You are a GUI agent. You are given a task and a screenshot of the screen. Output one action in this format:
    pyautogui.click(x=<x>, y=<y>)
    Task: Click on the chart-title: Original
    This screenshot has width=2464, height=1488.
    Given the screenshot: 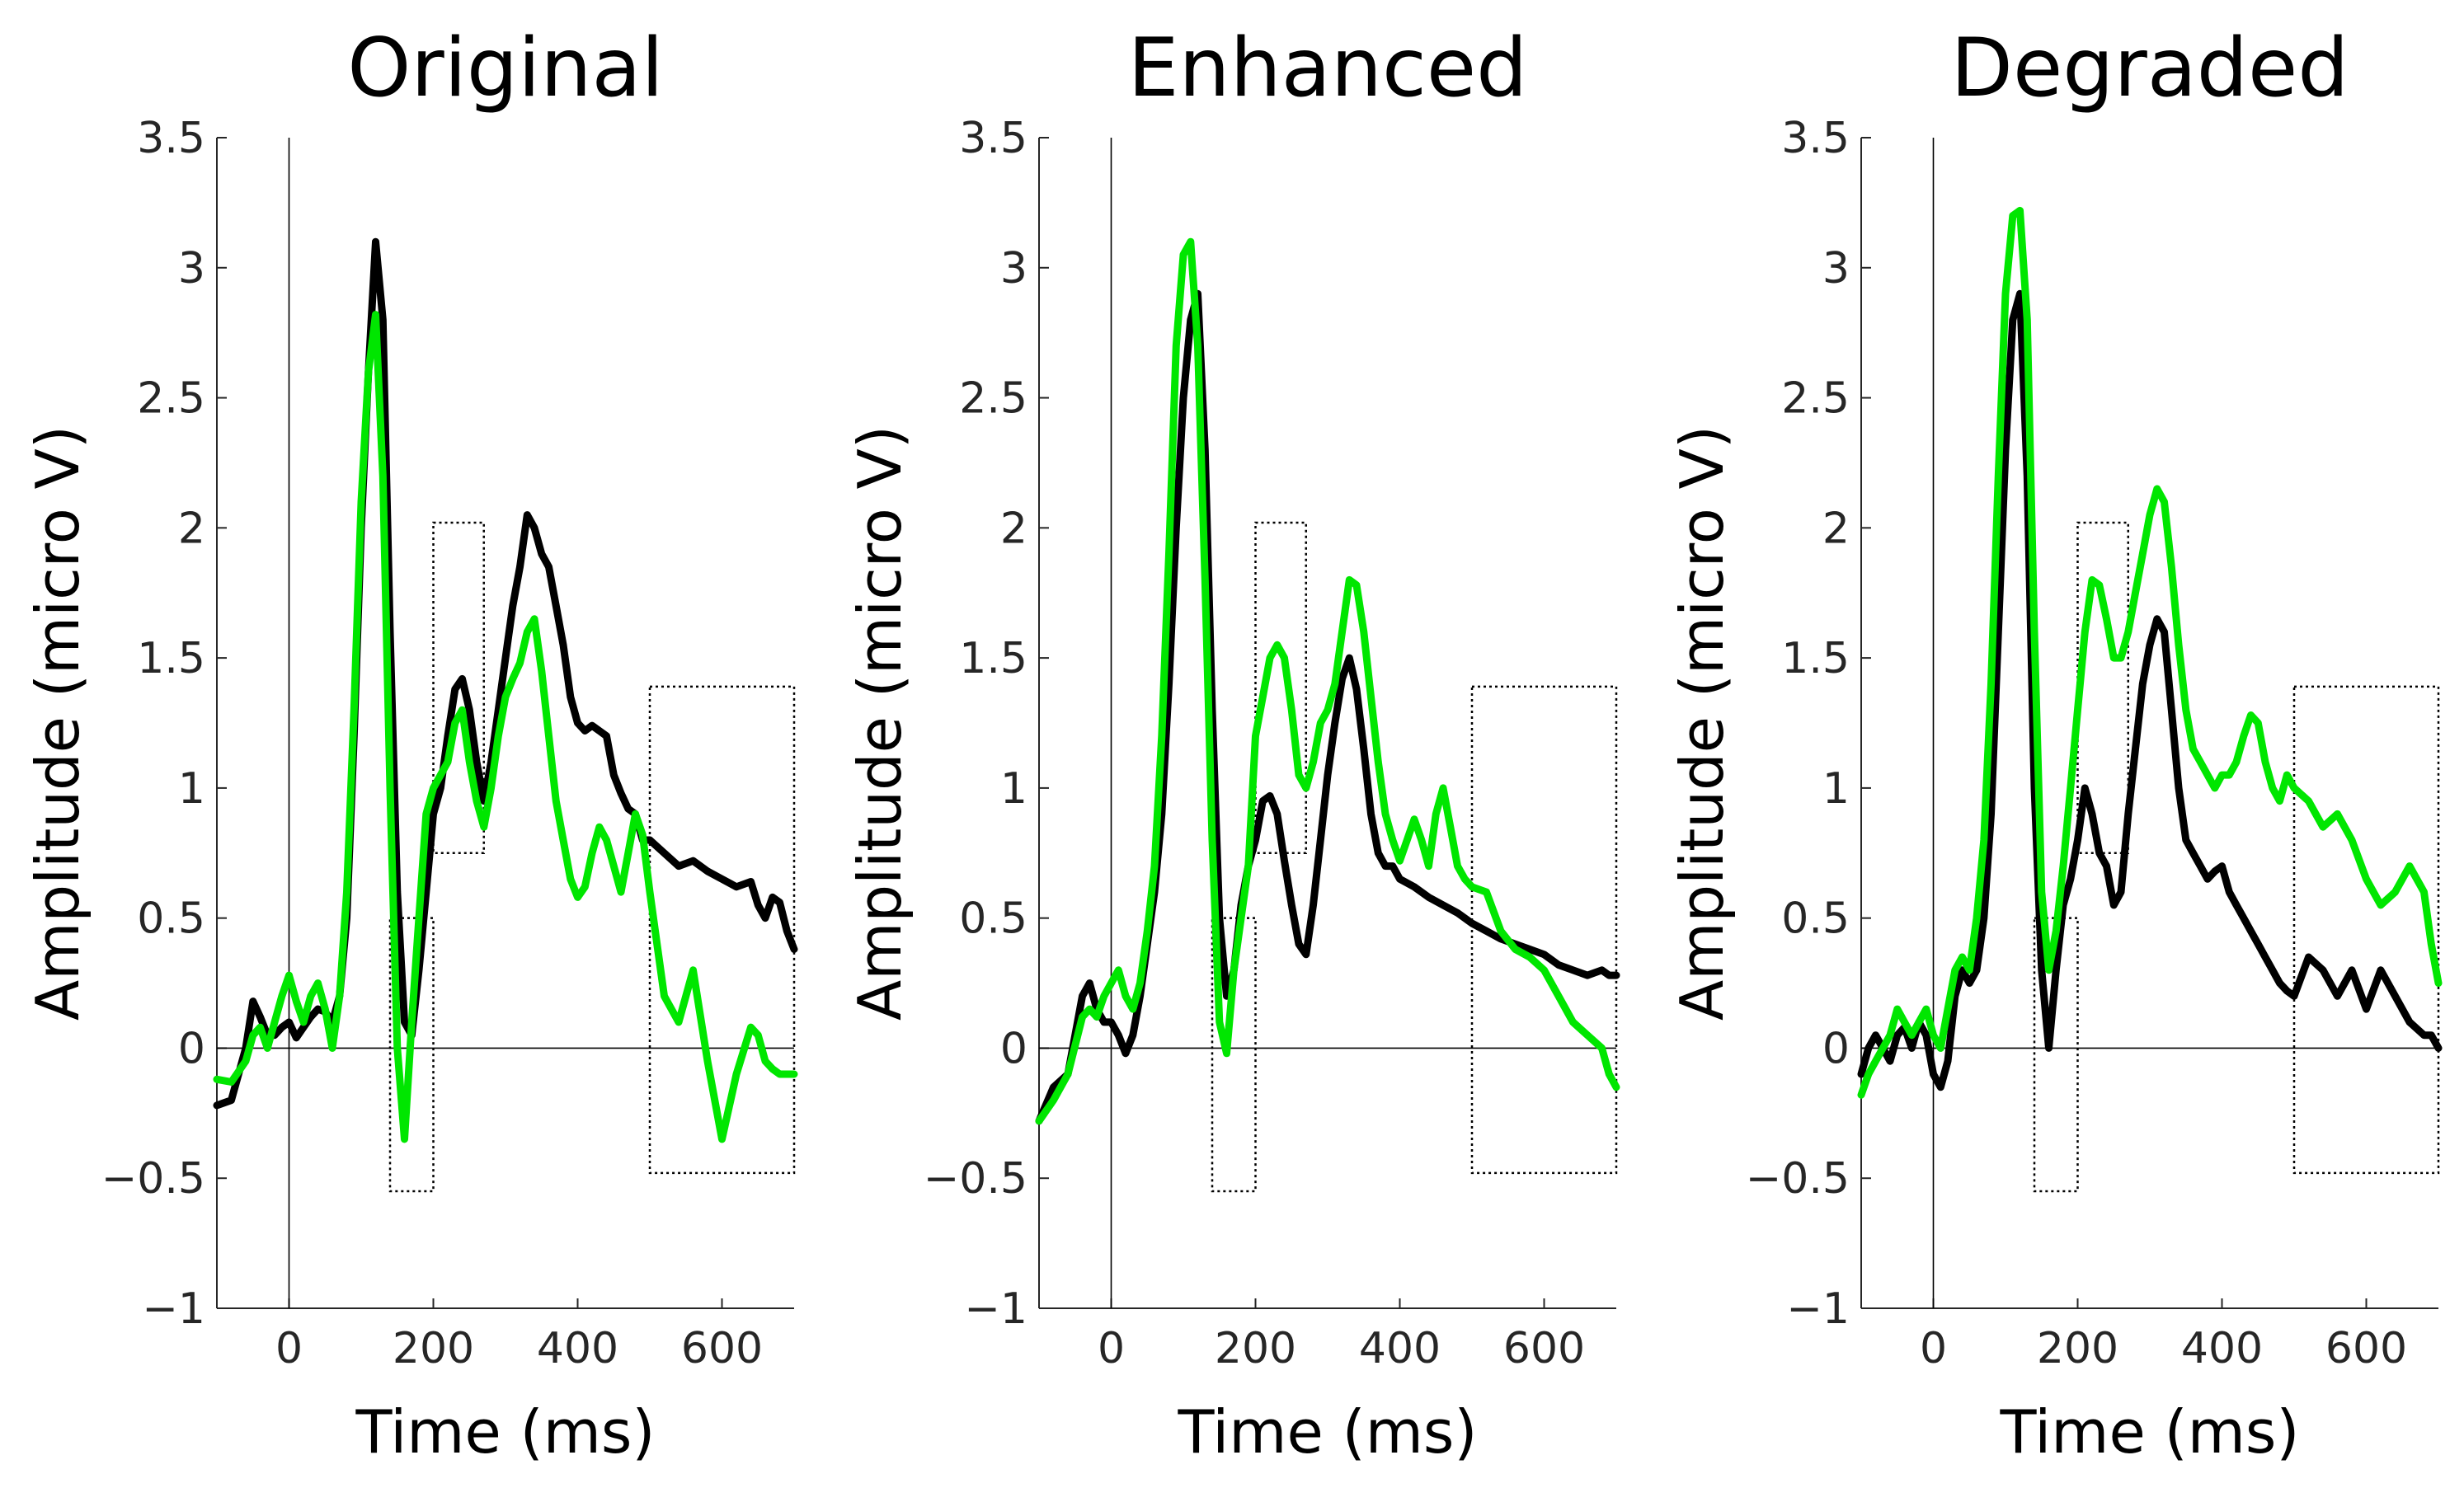 What is the action you would take?
    pyautogui.click(x=505, y=68)
    